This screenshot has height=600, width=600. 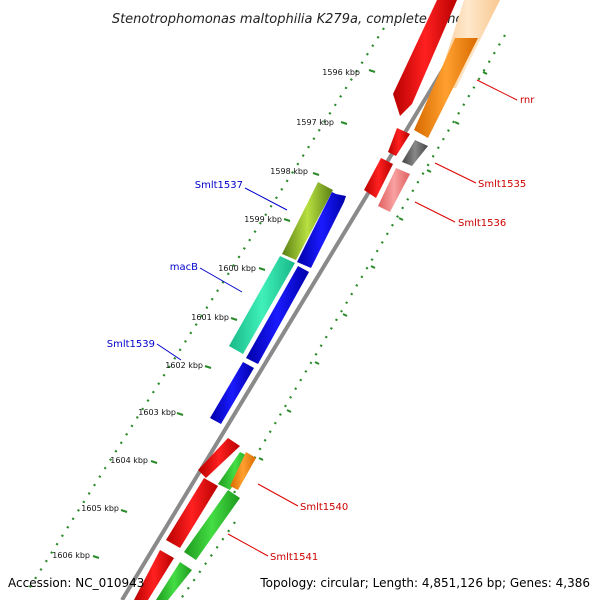 I want to click on gene-smlt1535, so click(x=415, y=153).